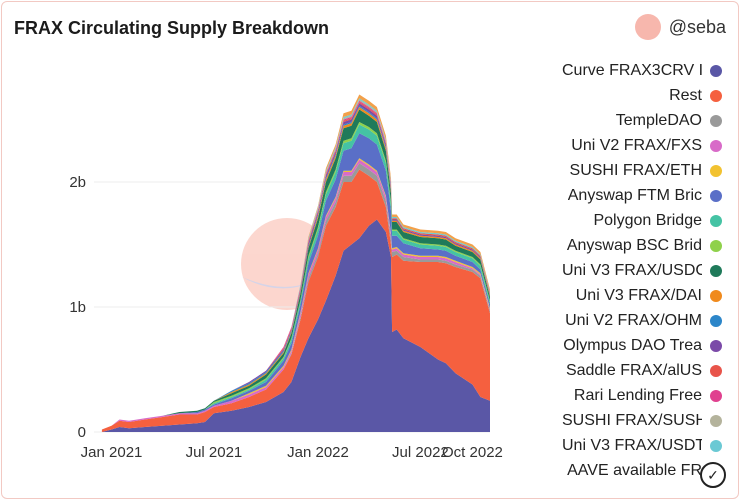  I want to click on legend-label: Olympus DAO Trea, so click(632, 345).